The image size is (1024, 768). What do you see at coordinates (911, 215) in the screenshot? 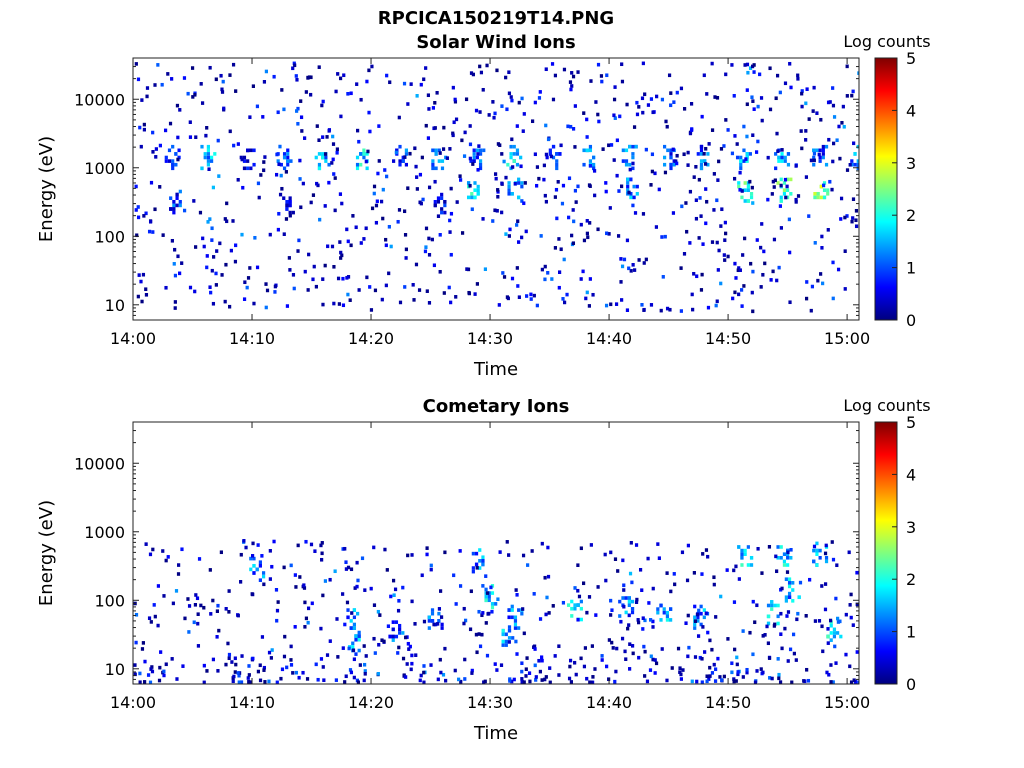
I see `colorbar-tick-label: 2` at bounding box center [911, 215].